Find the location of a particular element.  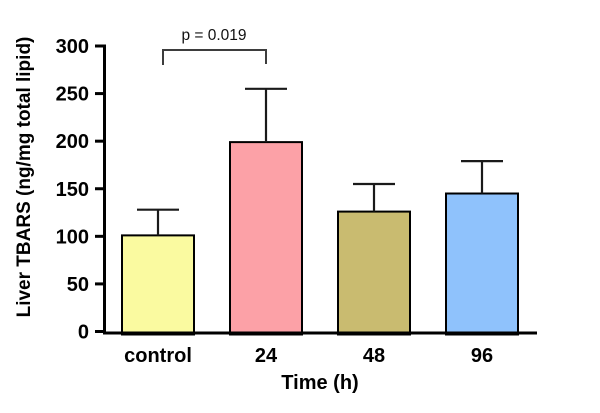

x-tick-label-24: 24 is located at coordinates (266, 356).